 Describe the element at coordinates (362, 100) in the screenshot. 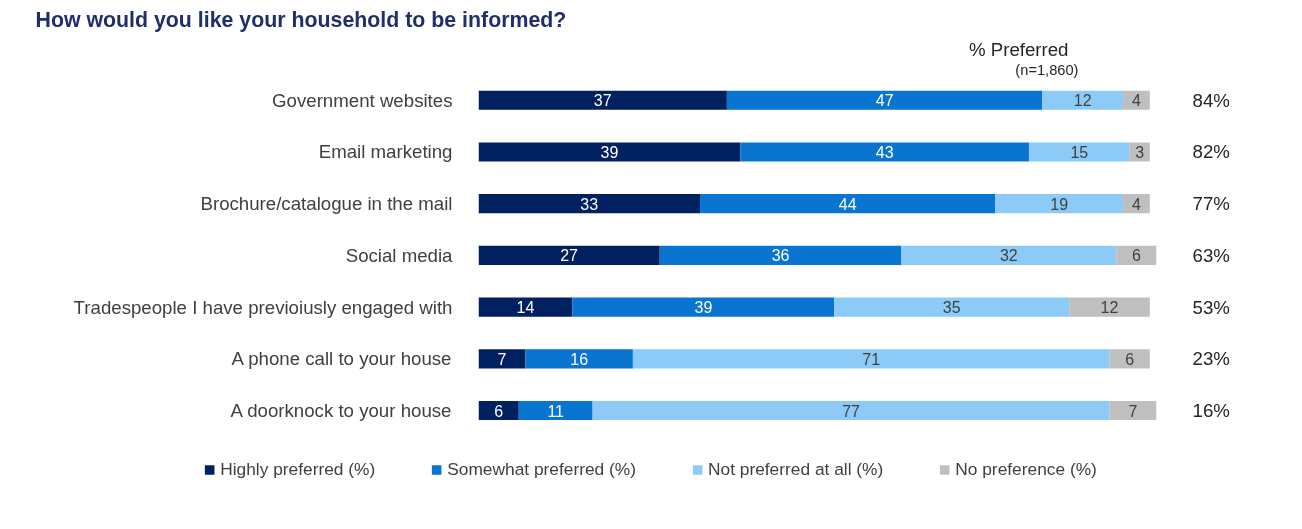

I see `y-tick-label: Government websites` at that location.